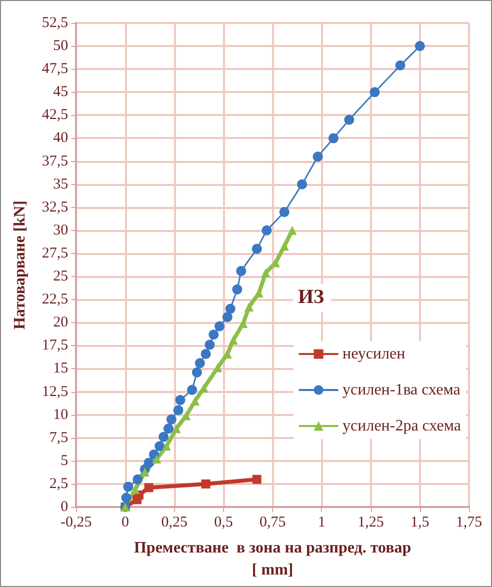 This screenshot has width=492, height=587. I want to click on x-axis-title: Преместване в зона на разпред. товар [ mm], so click(273, 559).